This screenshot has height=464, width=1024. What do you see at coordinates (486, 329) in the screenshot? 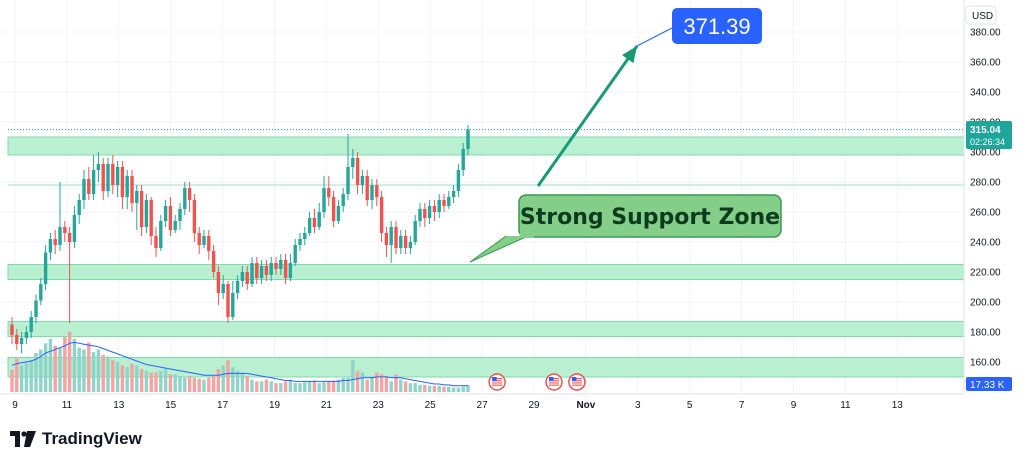
I see `support-zone` at bounding box center [486, 329].